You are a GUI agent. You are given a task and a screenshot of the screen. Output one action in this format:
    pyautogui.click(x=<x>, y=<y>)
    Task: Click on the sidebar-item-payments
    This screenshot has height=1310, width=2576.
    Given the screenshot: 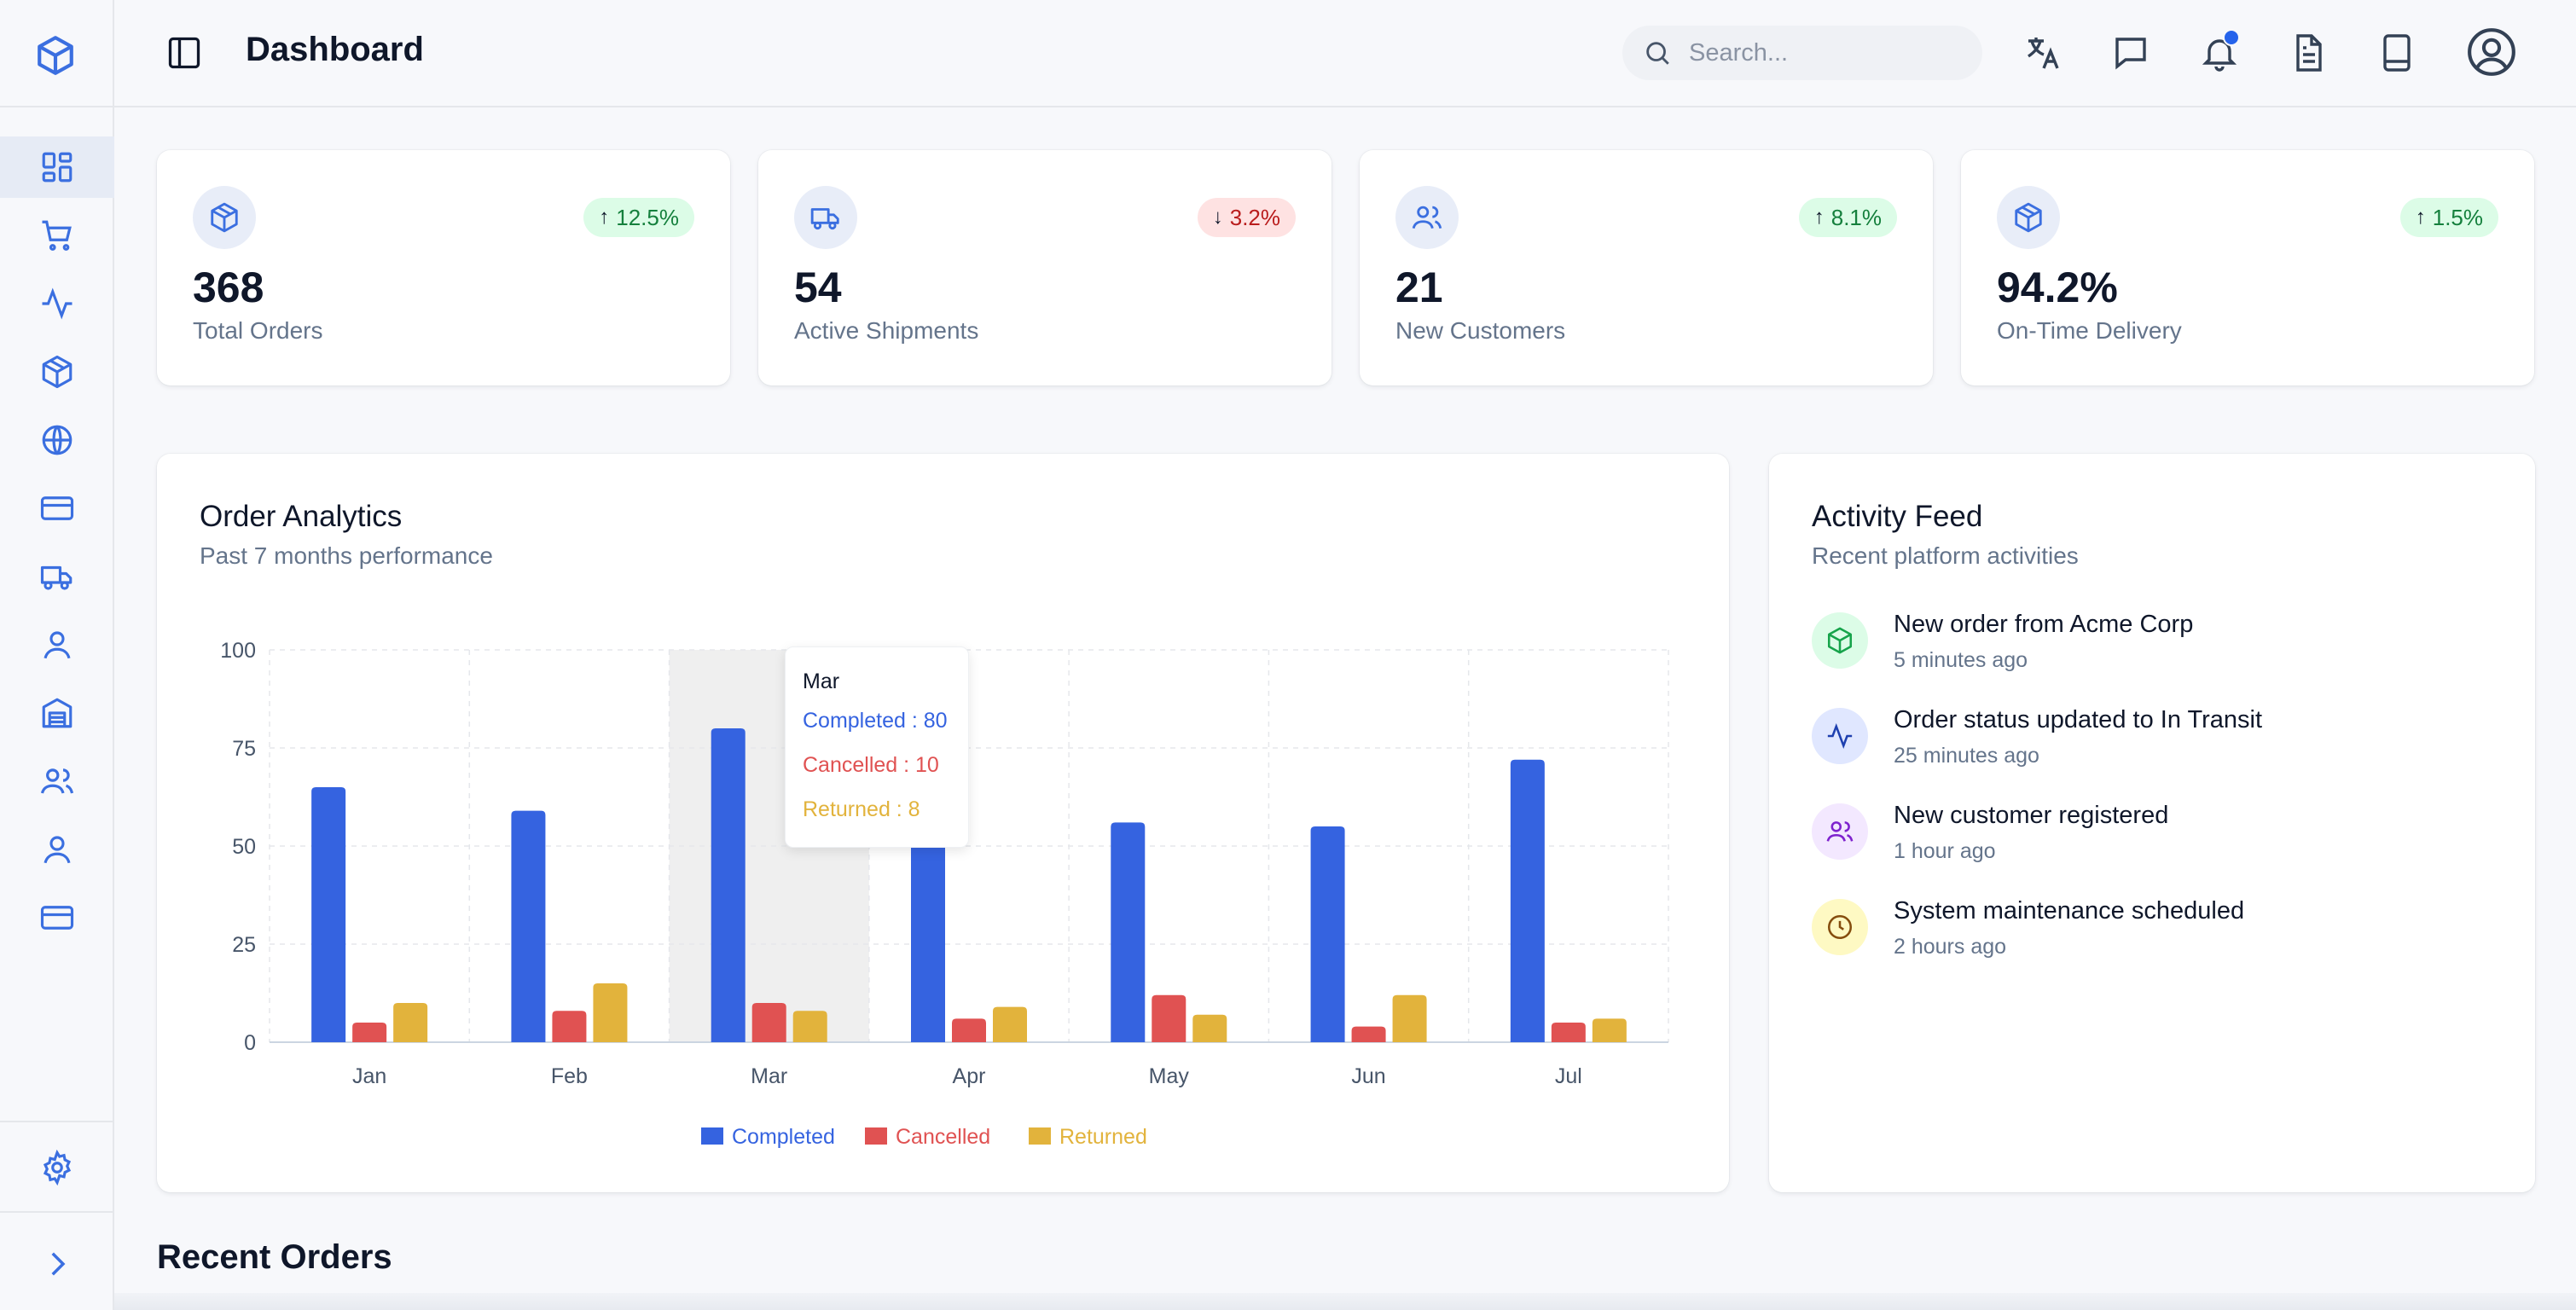 What is the action you would take?
    pyautogui.click(x=57, y=509)
    